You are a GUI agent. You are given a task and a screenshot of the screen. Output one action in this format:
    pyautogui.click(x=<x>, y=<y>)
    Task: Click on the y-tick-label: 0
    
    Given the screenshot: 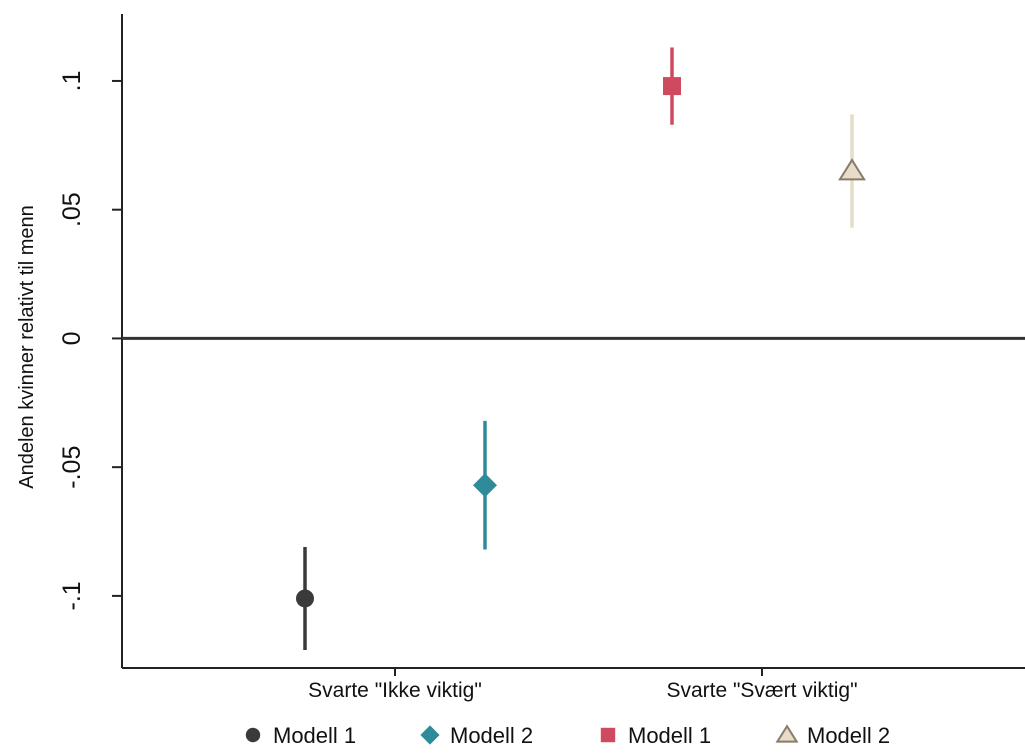 What is the action you would take?
    pyautogui.click(x=72, y=338)
    